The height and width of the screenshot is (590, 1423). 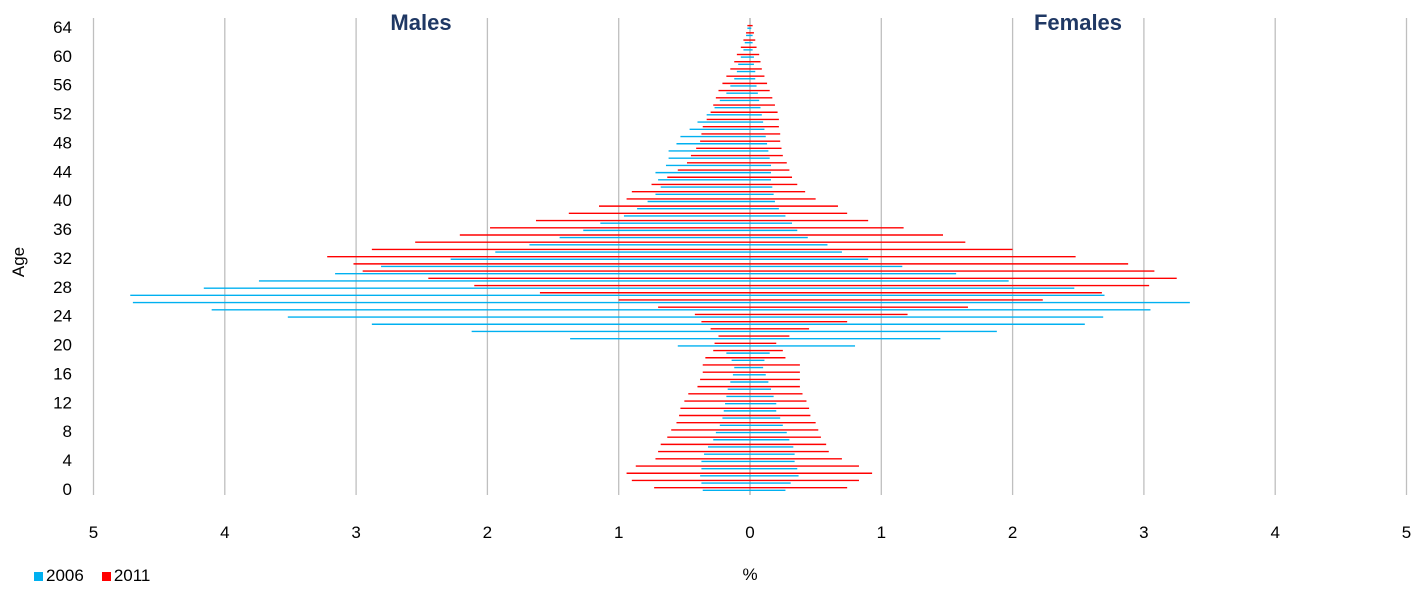 I want to click on y-tick-label: 56, so click(x=62, y=85).